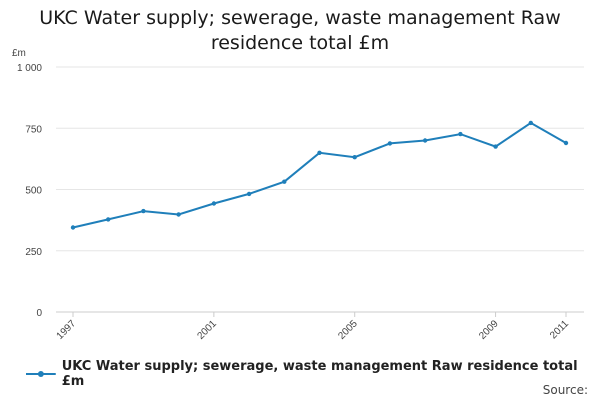 This screenshot has height=400, width=600. What do you see at coordinates (67, 330) in the screenshot?
I see `x-tick-label: 1997` at bounding box center [67, 330].